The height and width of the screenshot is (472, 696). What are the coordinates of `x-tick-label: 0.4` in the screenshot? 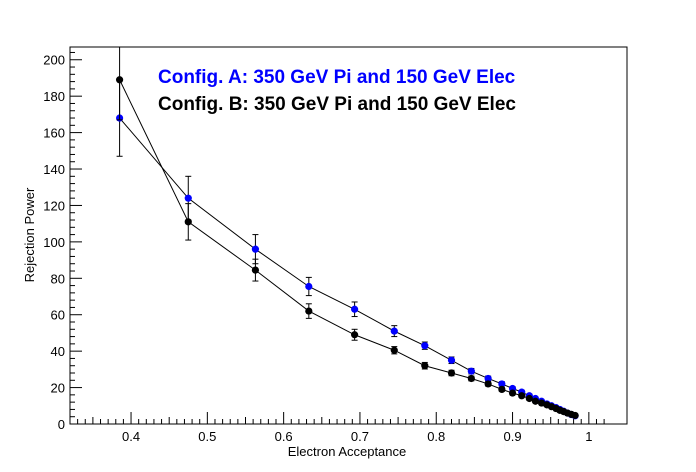 It's located at (131, 436).